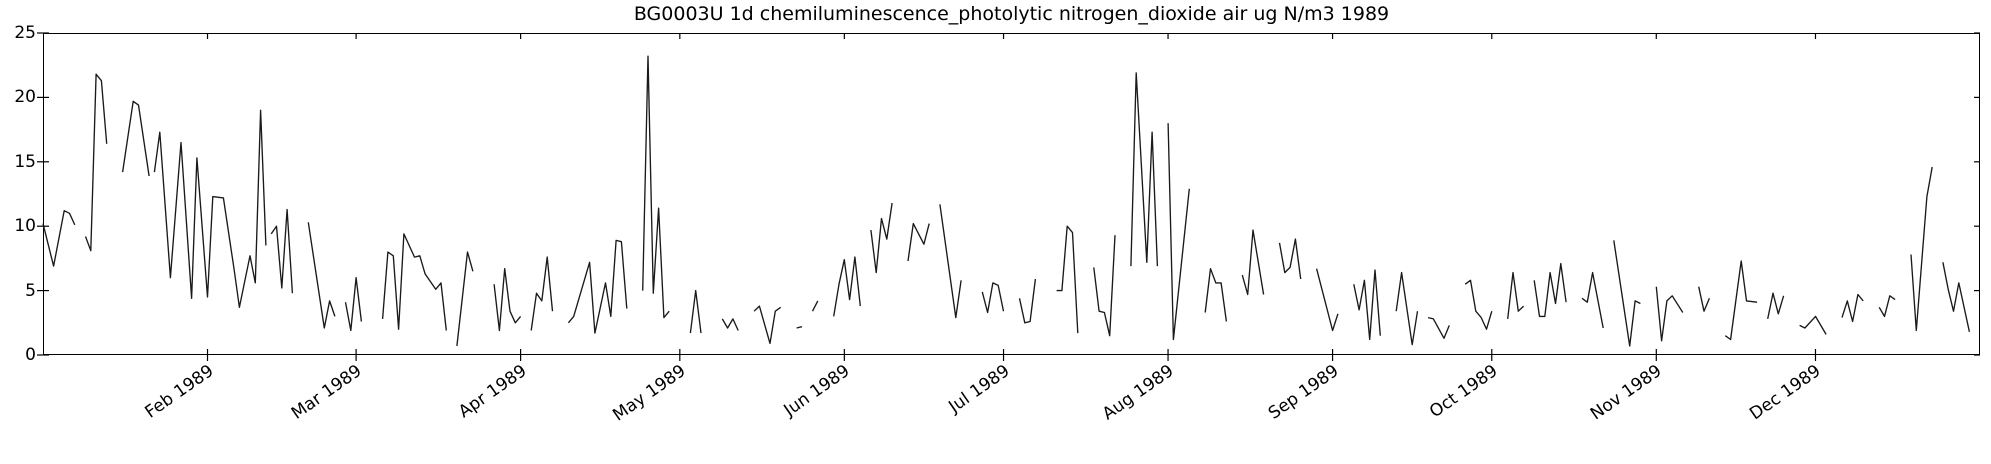 The image size is (1991, 464). Describe the element at coordinates (30, 290) in the screenshot. I see `y-tick-label: 5` at that location.